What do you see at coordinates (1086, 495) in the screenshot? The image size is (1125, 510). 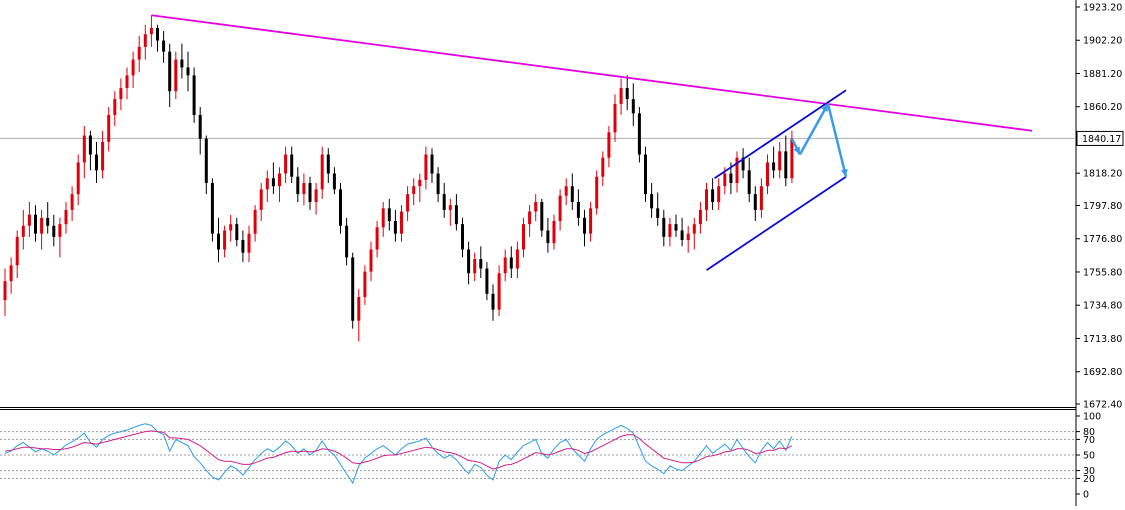 I see `rsi-tick-label: 0` at bounding box center [1086, 495].